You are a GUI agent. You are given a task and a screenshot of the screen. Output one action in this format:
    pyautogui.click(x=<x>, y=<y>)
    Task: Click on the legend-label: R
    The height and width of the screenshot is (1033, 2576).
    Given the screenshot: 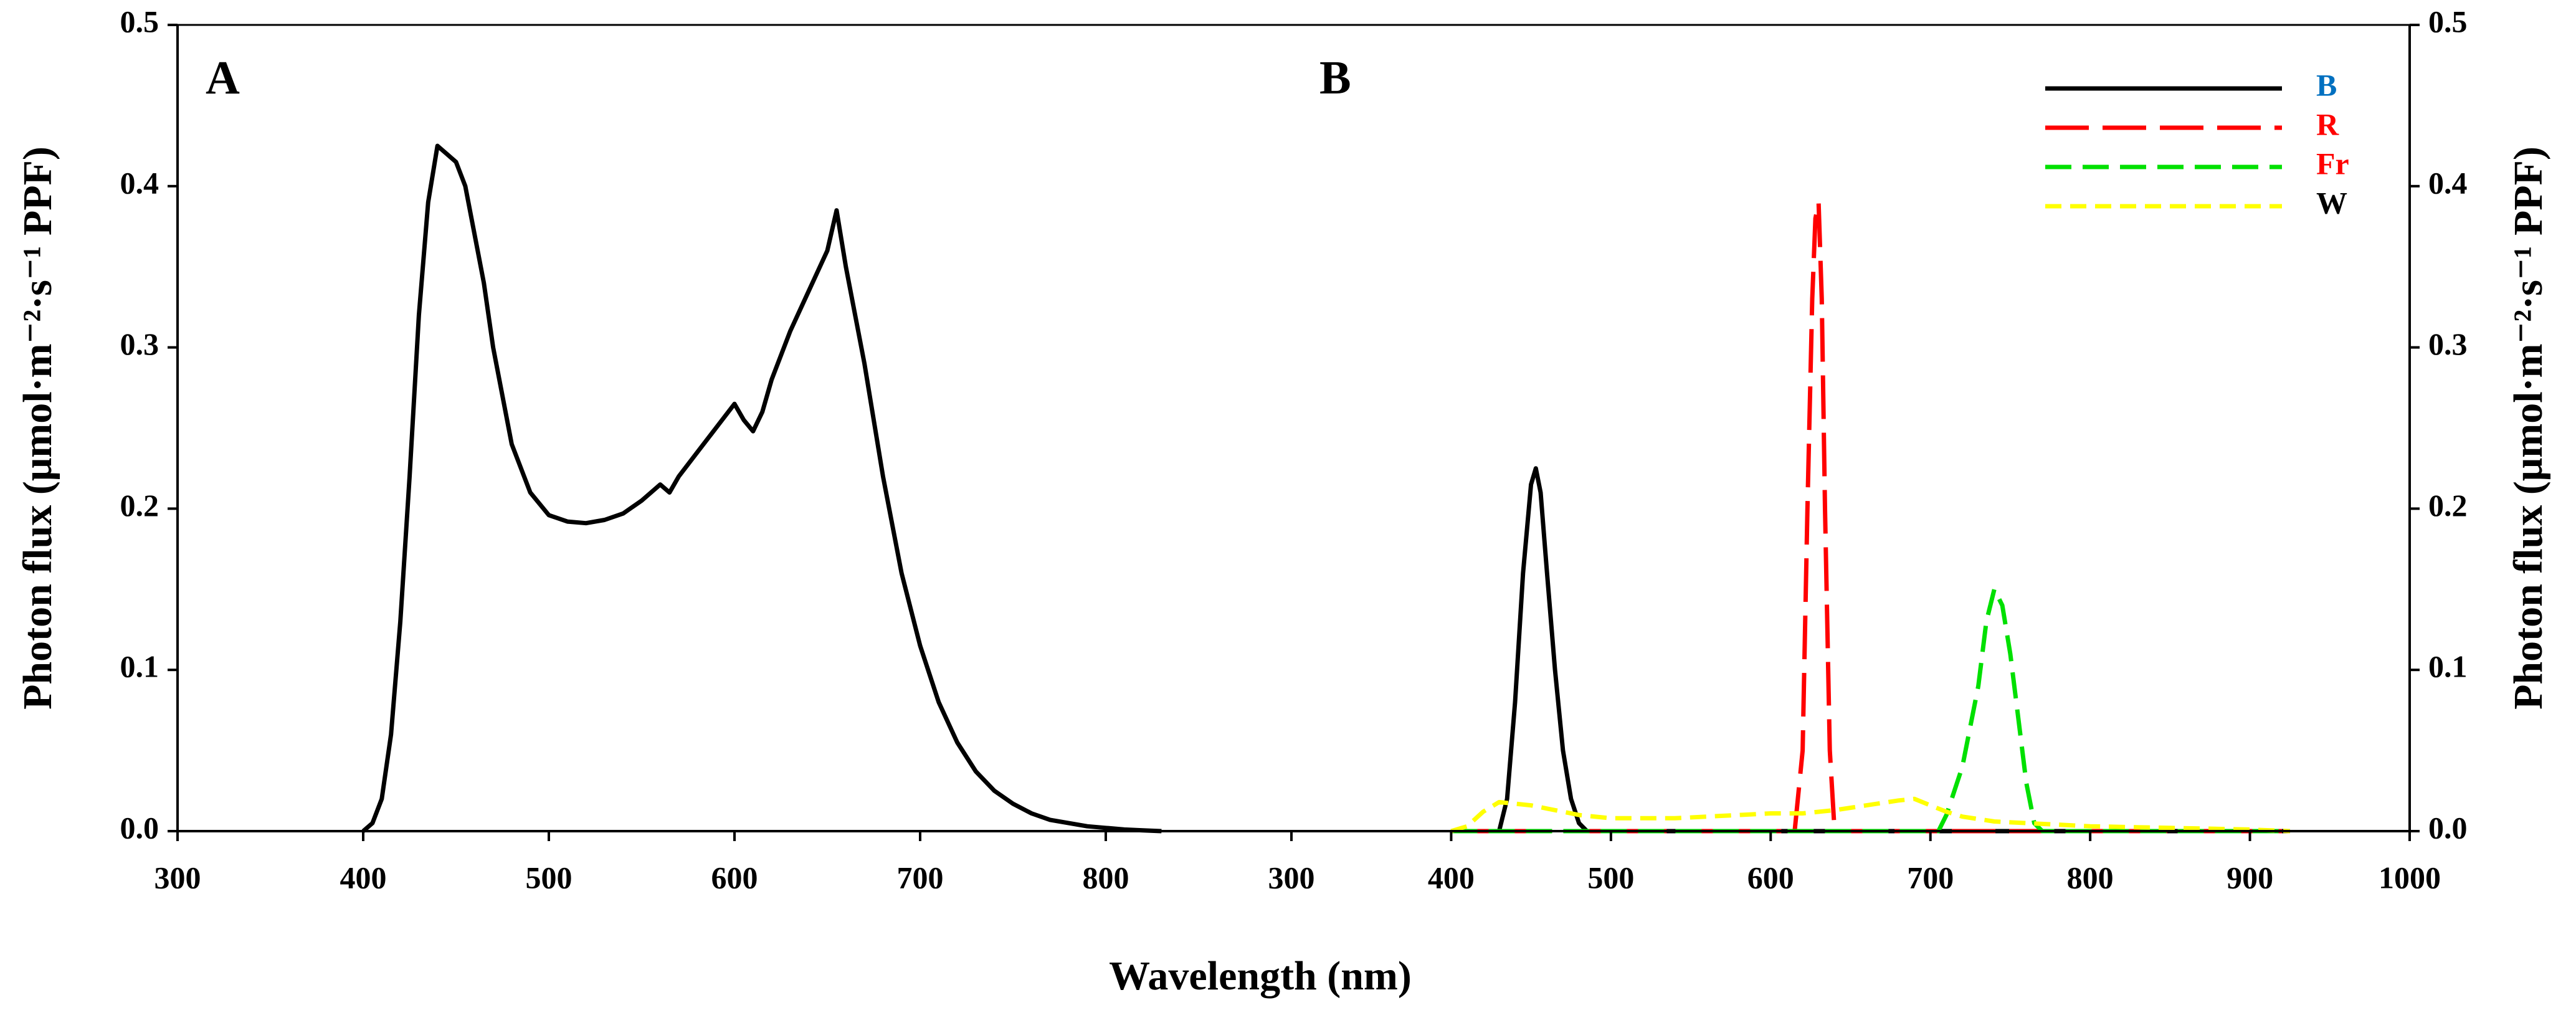 What is the action you would take?
    pyautogui.click(x=2327, y=124)
    